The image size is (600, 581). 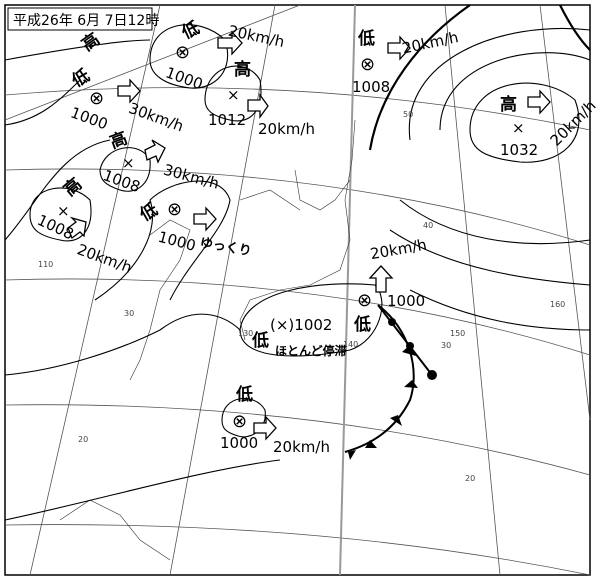 I want to click on pressure-label: 1012, so click(x=227, y=120).